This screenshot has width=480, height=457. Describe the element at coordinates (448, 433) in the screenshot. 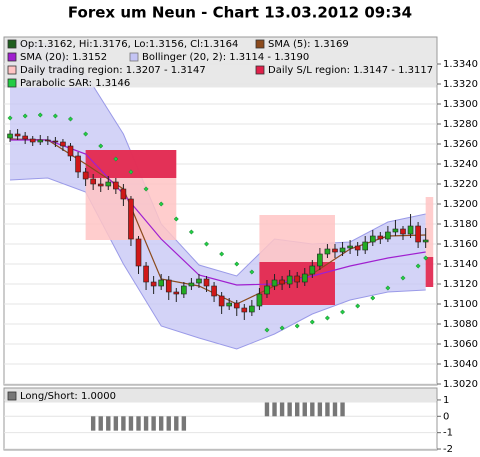

I see `y-tick-label: -1` at that location.